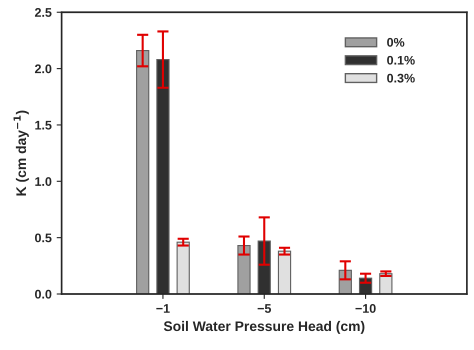 The width and height of the screenshot is (474, 350). What do you see at coordinates (43, 69) in the screenshot?
I see `y-tick-label: 2.0` at bounding box center [43, 69].